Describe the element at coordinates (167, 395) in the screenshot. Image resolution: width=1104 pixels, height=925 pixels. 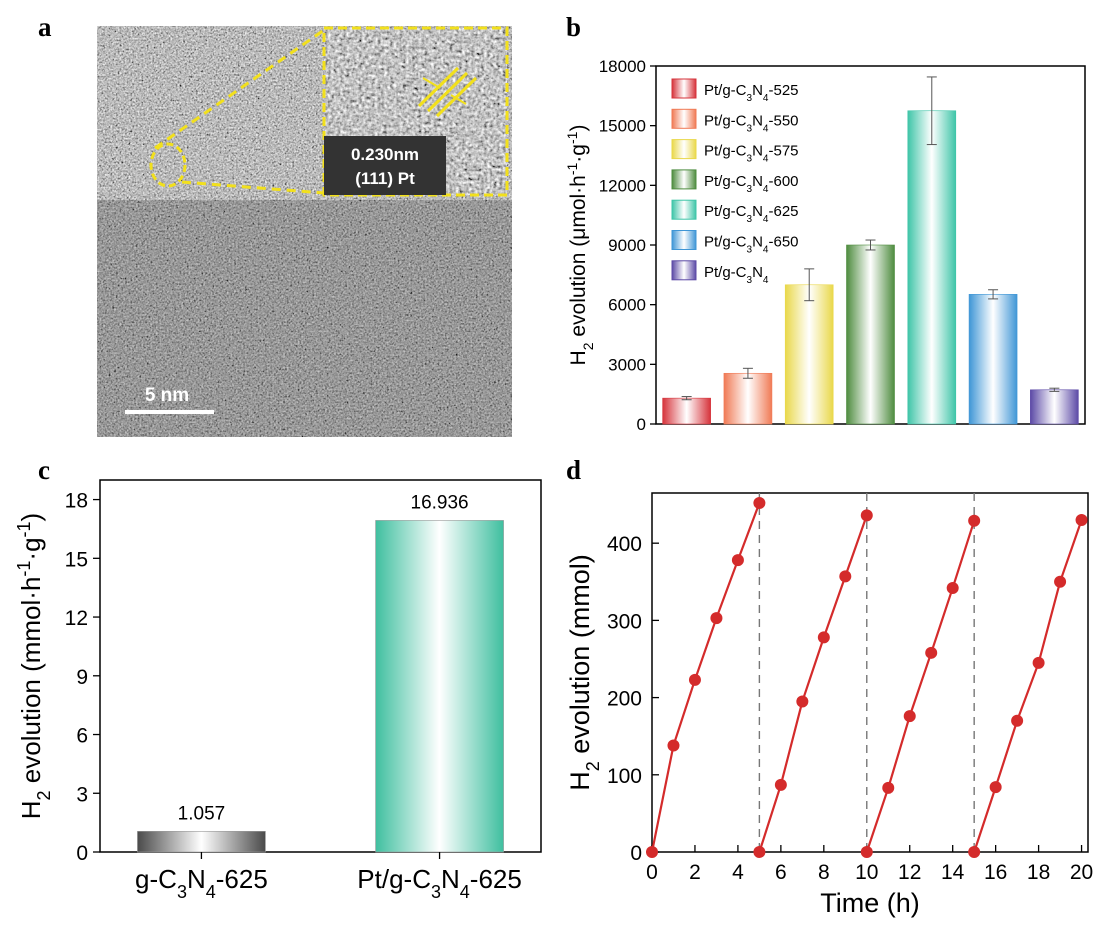
I see `scale-bar-label: 5 nm` at that location.